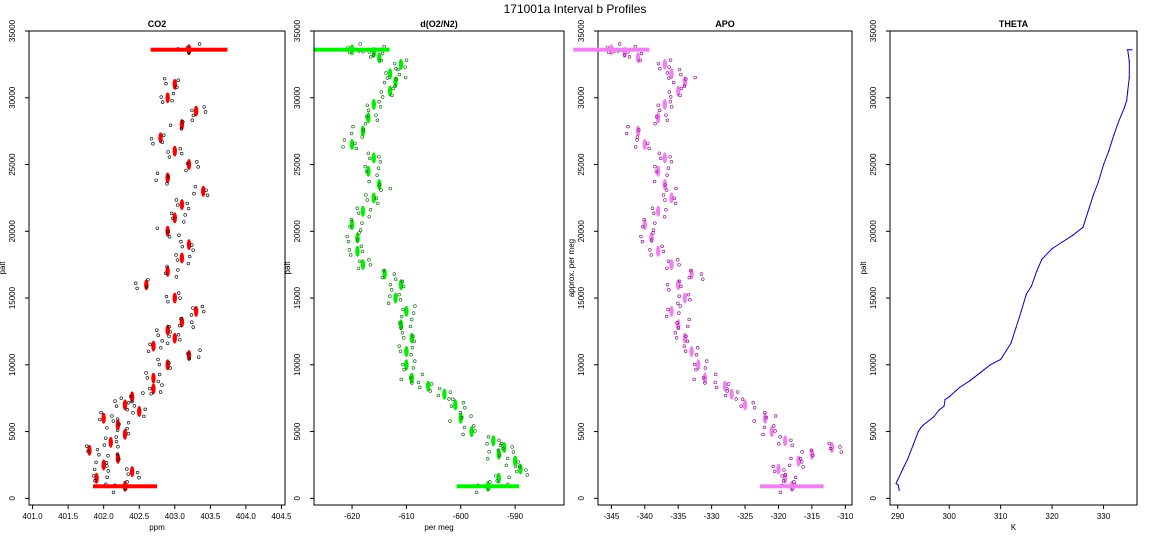  Describe the element at coordinates (281, 516) in the screenshot. I see `co2-x-tick-label: 404.5` at that location.